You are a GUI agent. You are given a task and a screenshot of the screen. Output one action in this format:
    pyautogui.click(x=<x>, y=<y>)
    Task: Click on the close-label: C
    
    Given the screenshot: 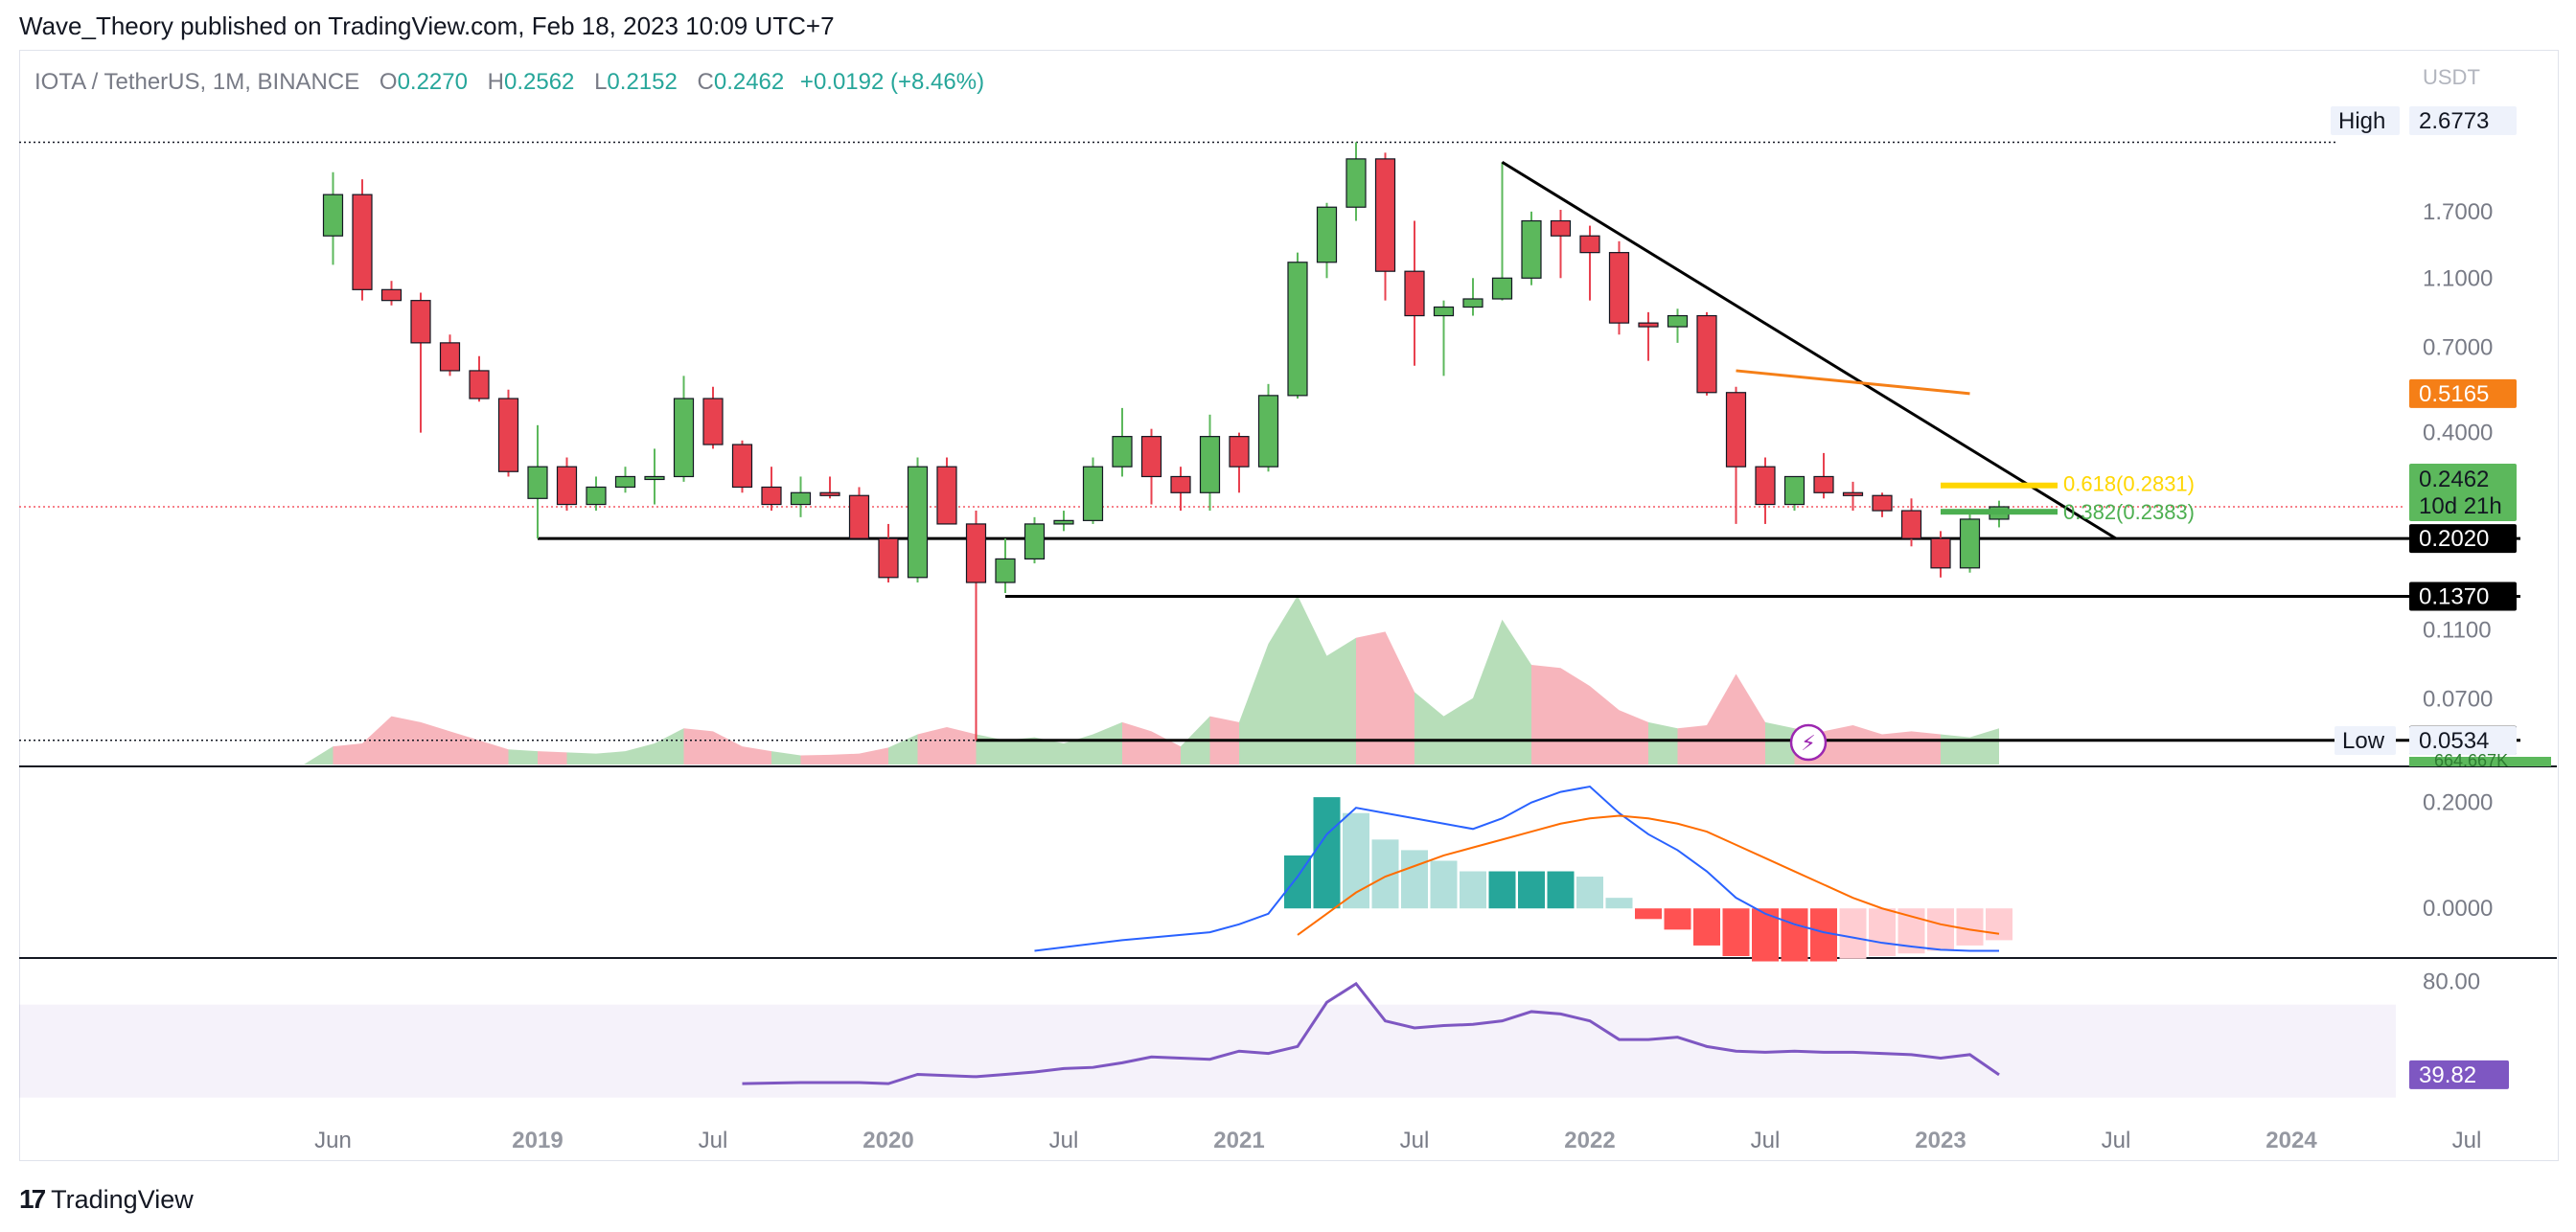 What is the action you would take?
    pyautogui.click(x=705, y=82)
    